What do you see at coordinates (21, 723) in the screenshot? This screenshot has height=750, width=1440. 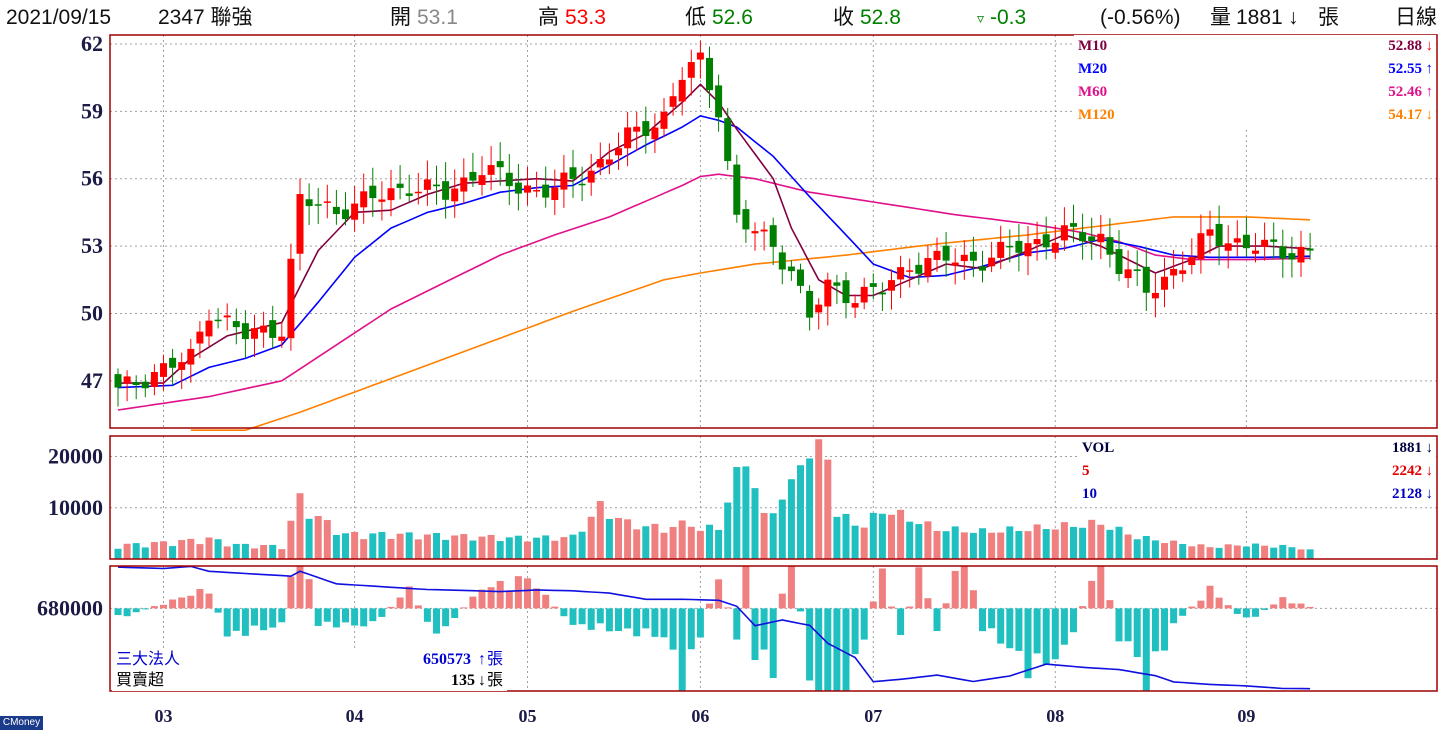 I see `brand-logo: CMoney` at bounding box center [21, 723].